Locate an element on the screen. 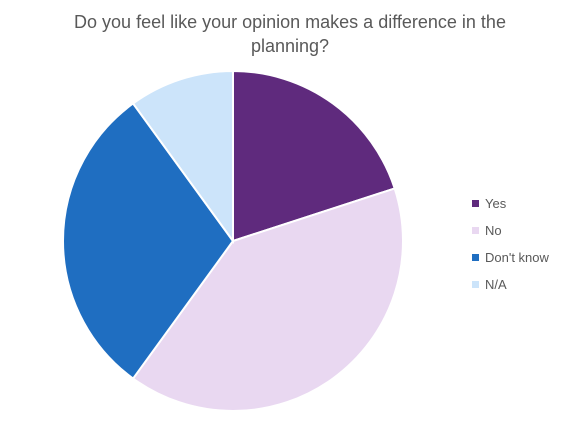  legend-item: No is located at coordinates (510, 230).